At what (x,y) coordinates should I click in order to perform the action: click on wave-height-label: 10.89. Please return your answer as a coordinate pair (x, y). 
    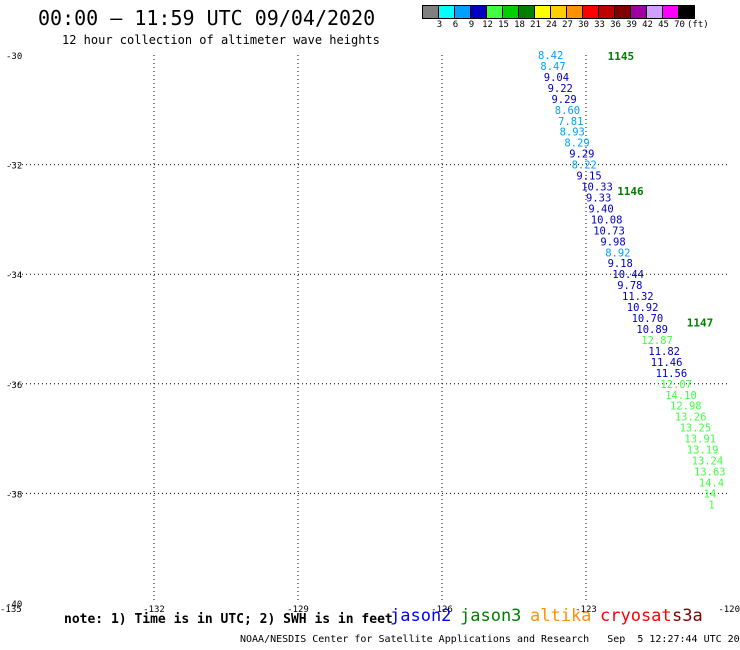
    Looking at the image, I should click on (652, 330).